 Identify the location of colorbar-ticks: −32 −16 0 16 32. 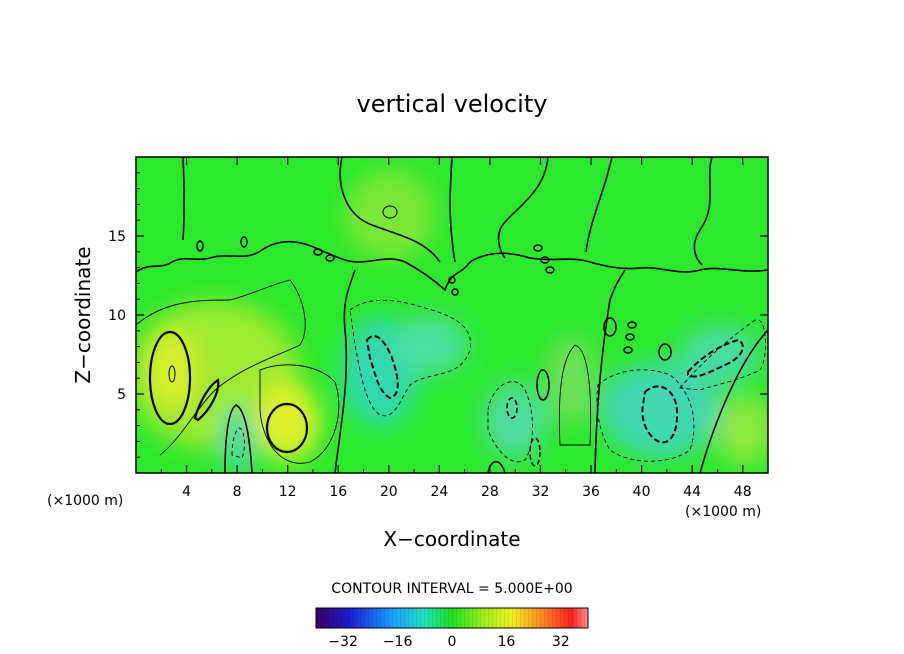
(448, 642).